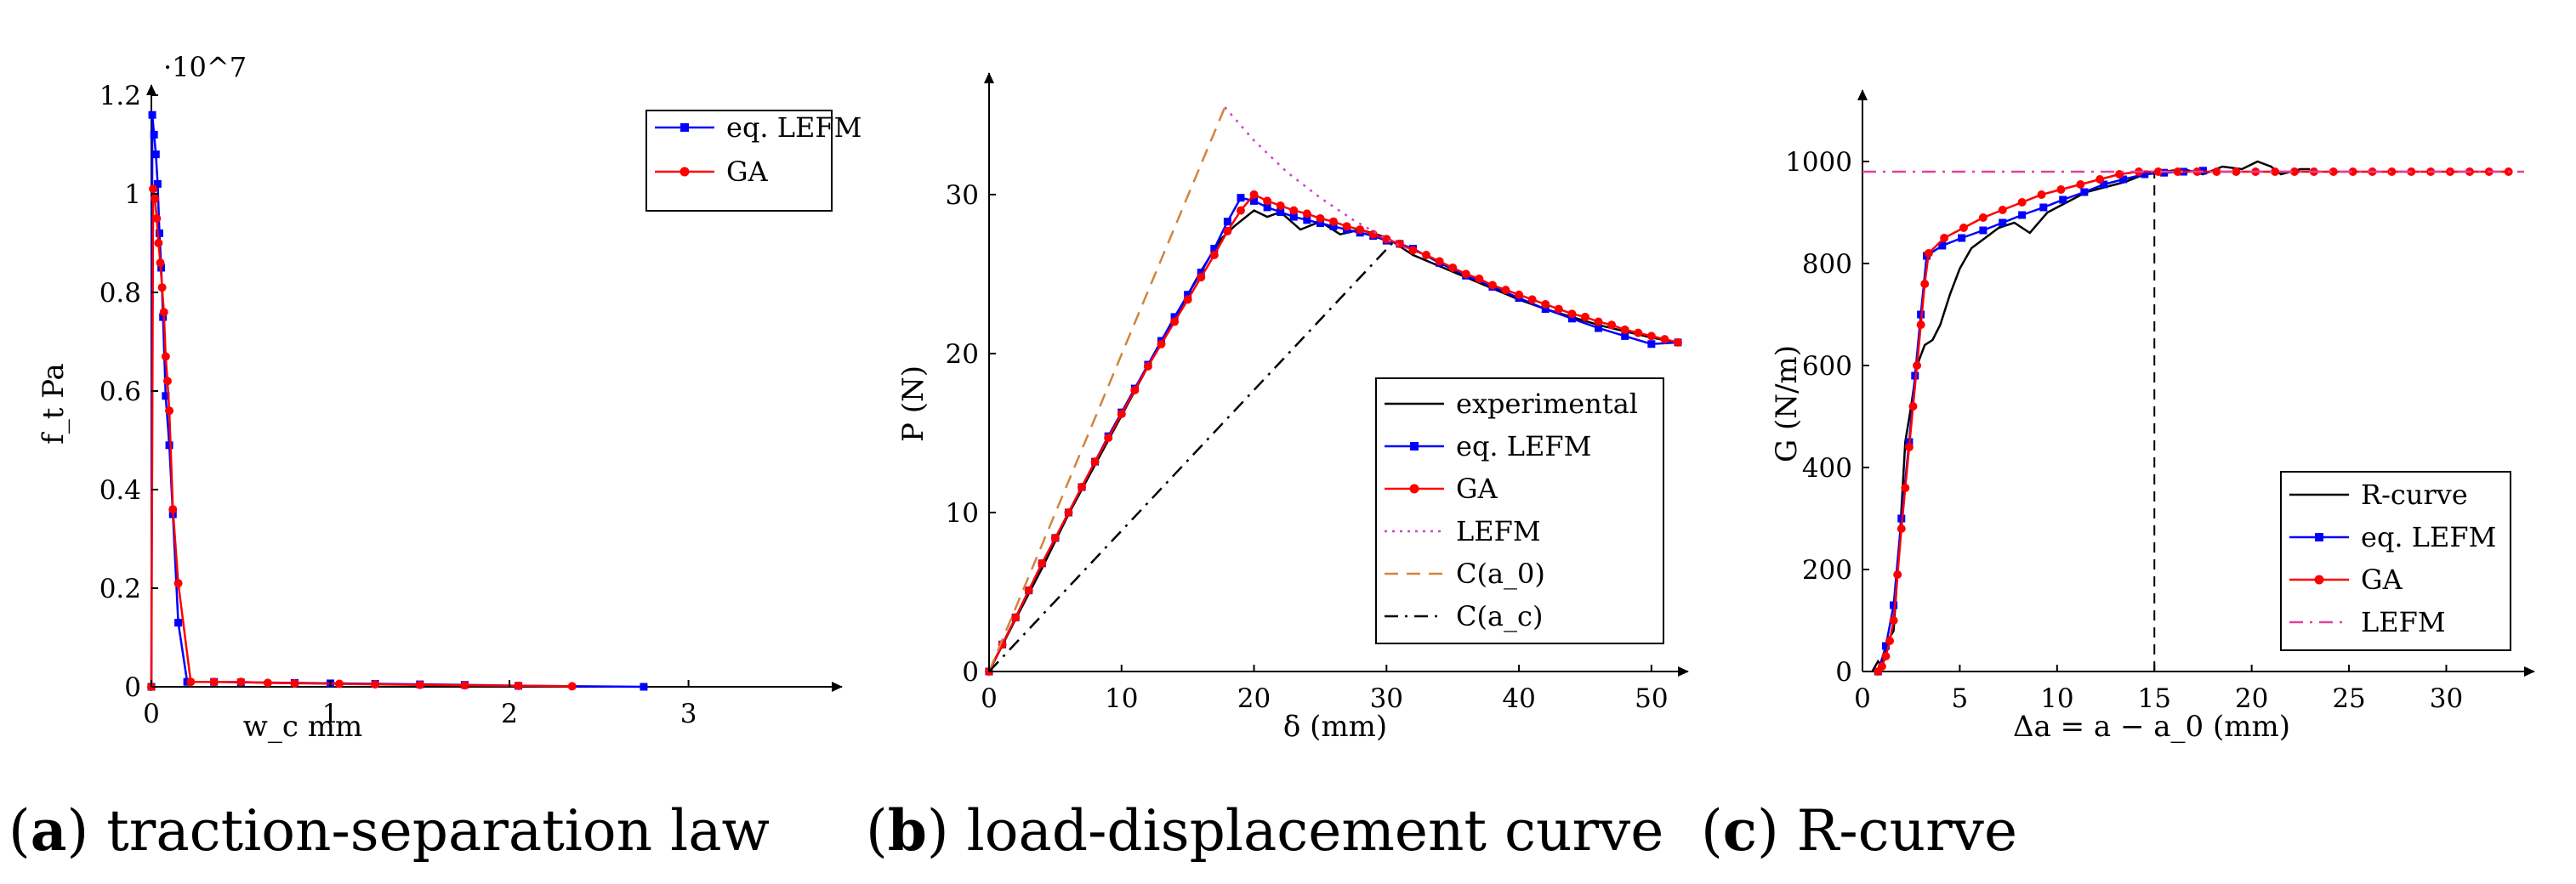  What do you see at coordinates (54, 404) in the screenshot?
I see `y-axis-label-a: f_t Pa` at bounding box center [54, 404].